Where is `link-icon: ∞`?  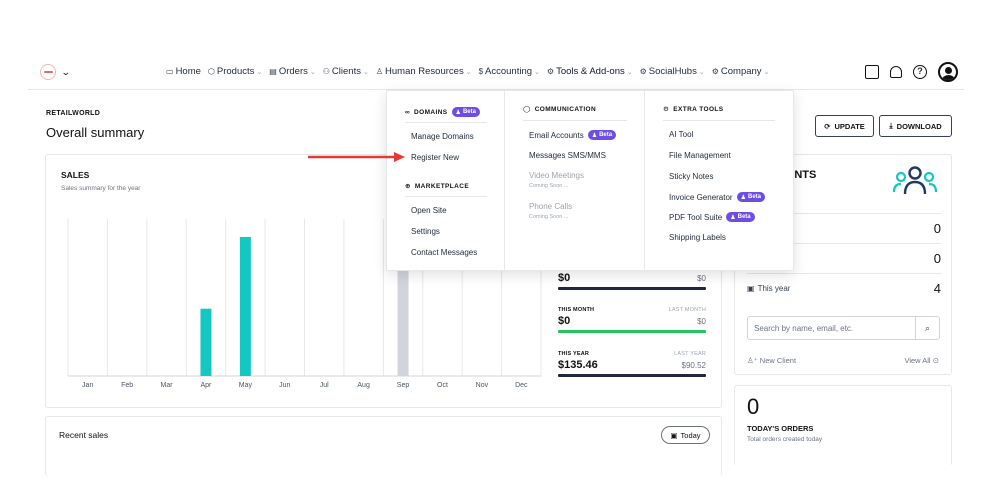 link-icon: ∞ is located at coordinates (408, 112).